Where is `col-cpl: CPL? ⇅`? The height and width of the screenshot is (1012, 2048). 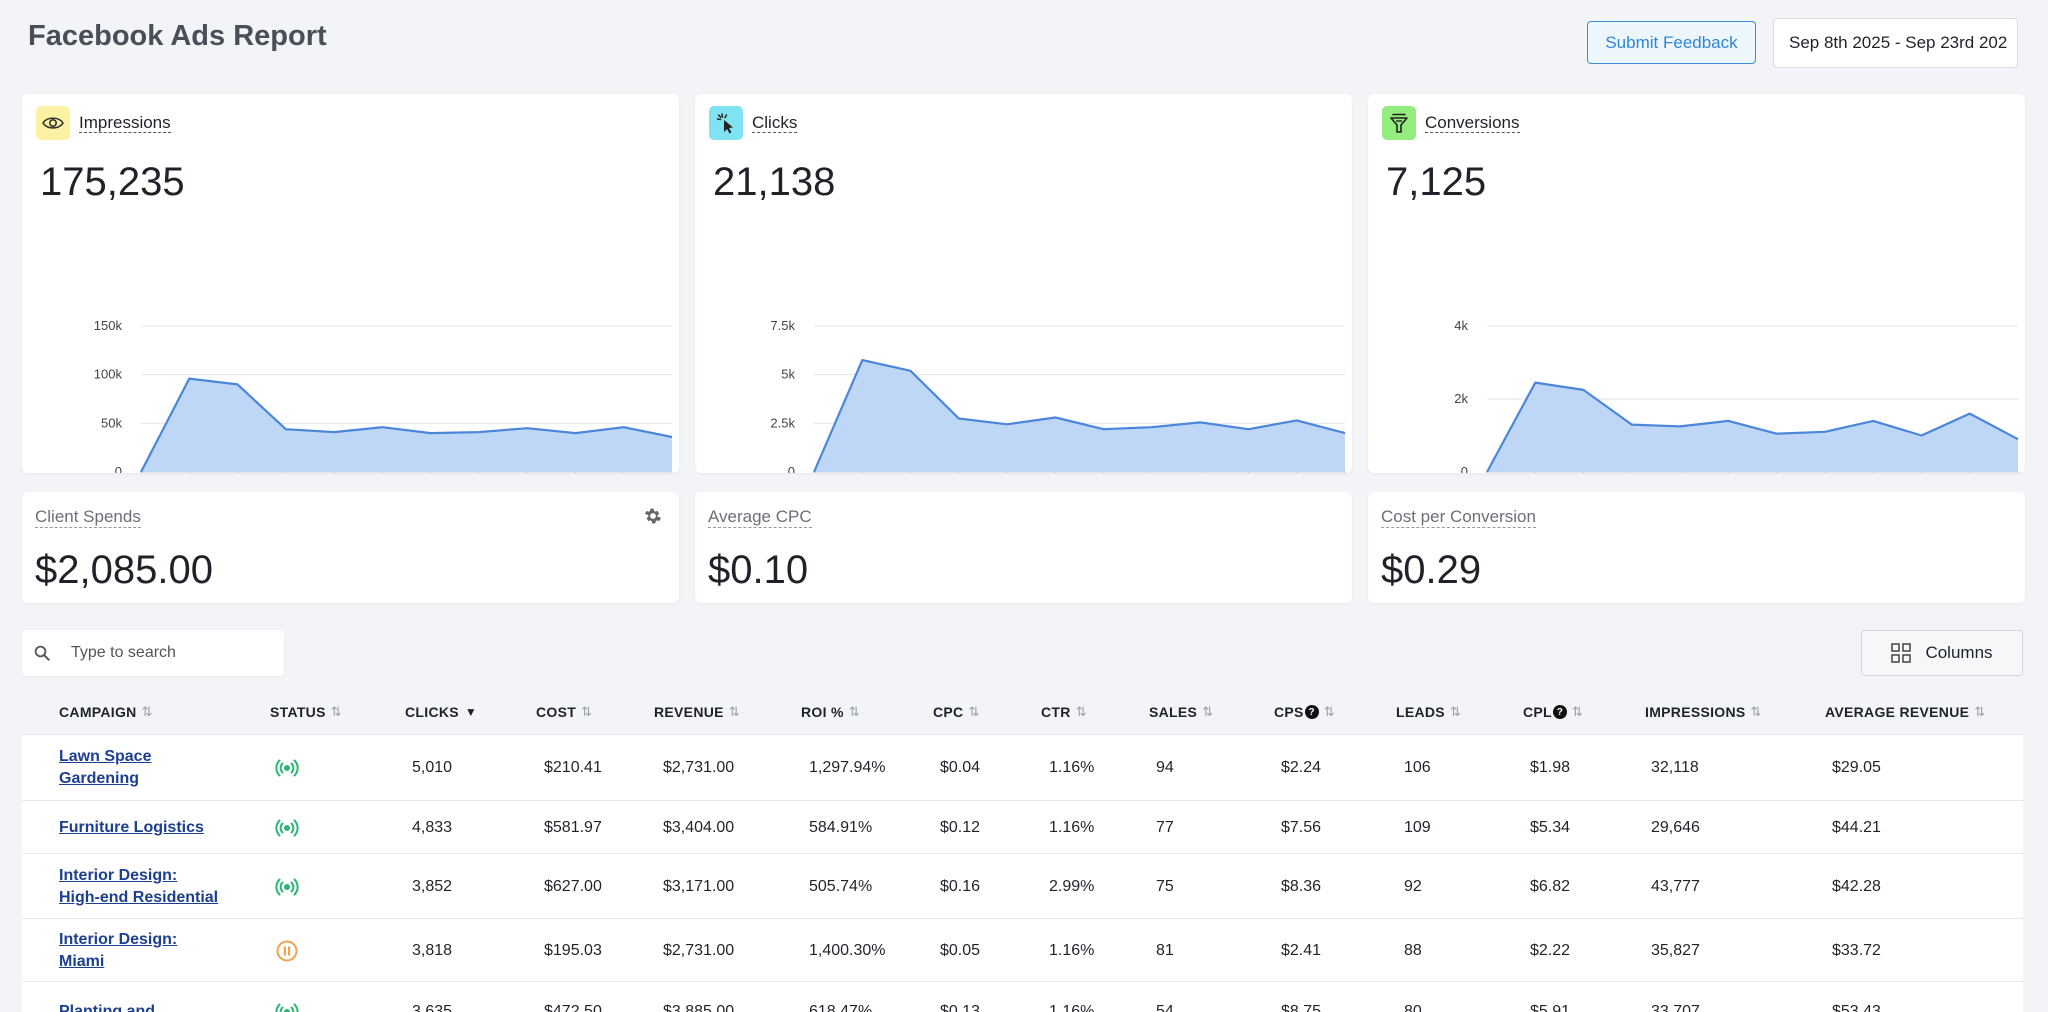
col-cpl: CPL? ⇅ is located at coordinates (1553, 712).